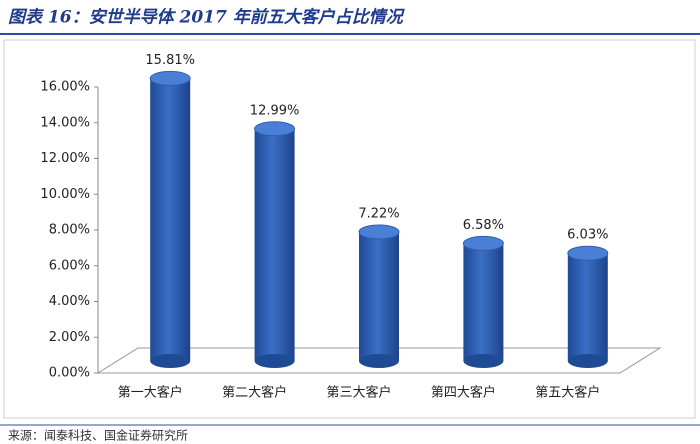 The height and width of the screenshot is (444, 700). What do you see at coordinates (65, 158) in the screenshot?
I see `y-tick-label: 12.00%` at bounding box center [65, 158].